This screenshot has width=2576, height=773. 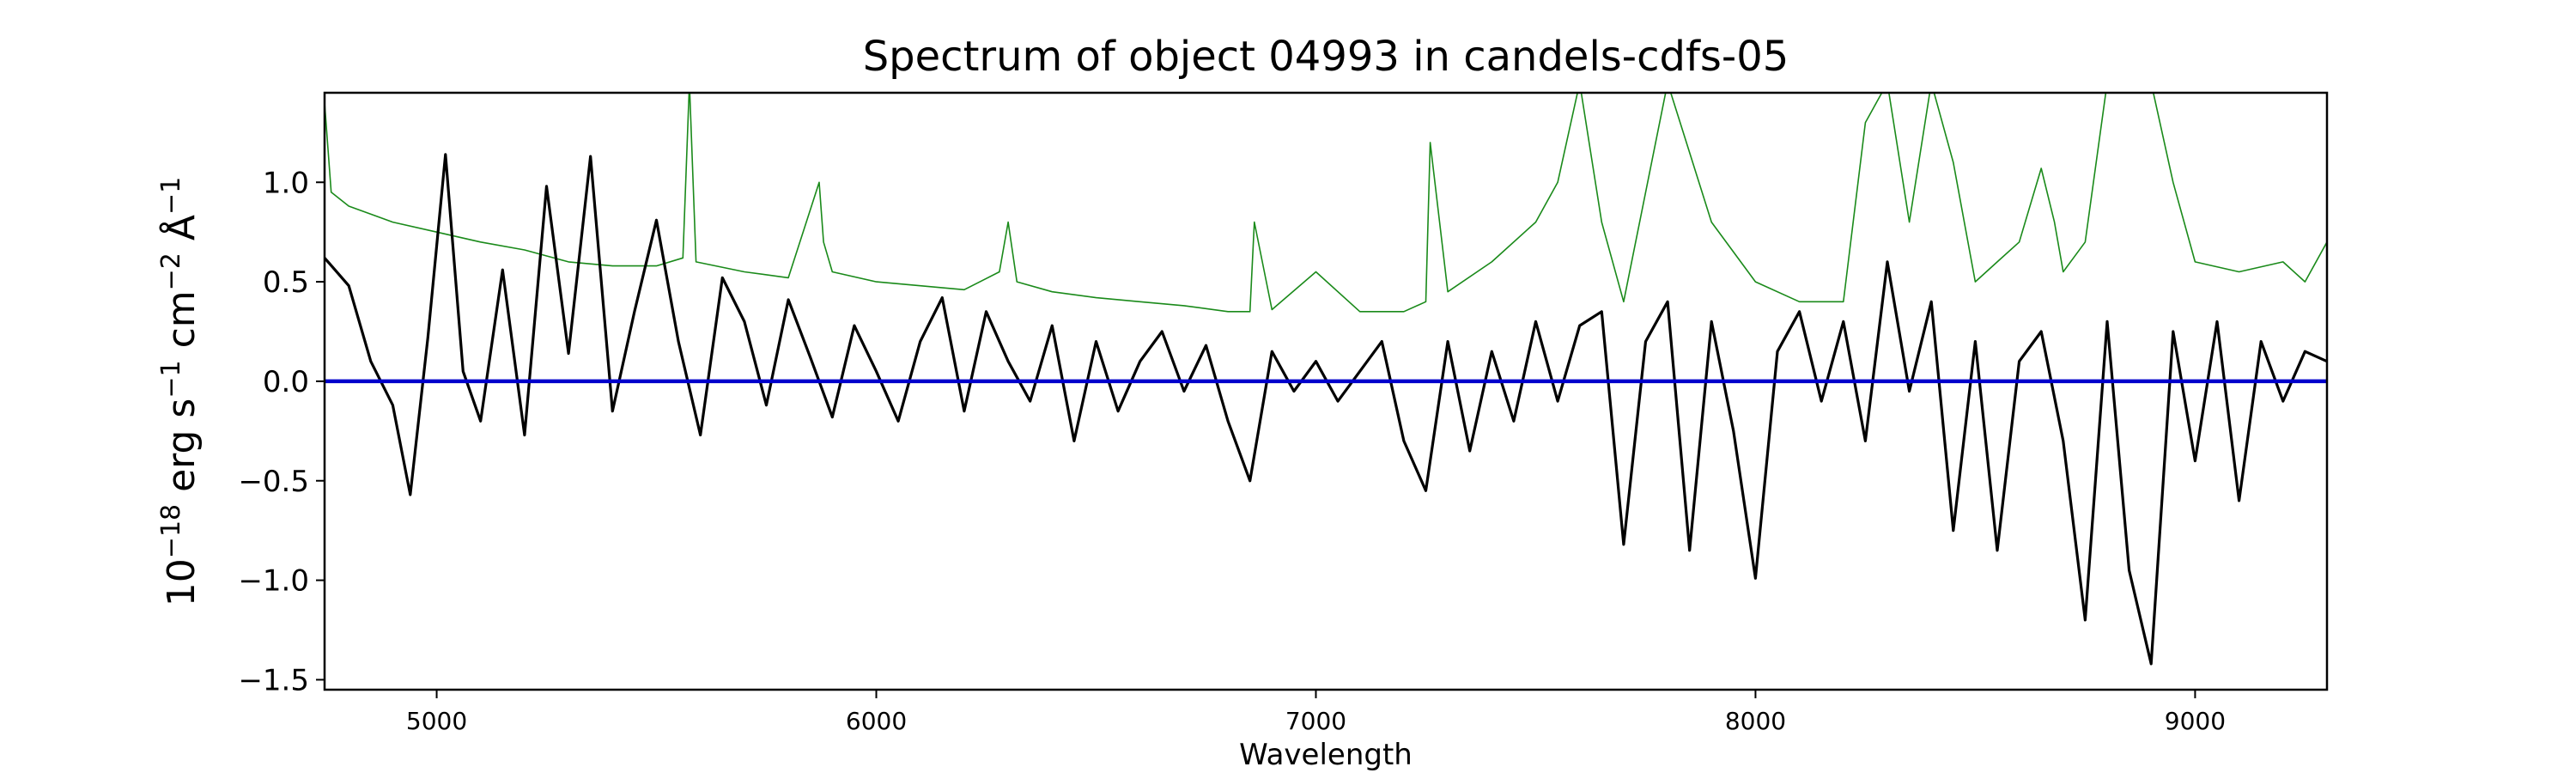 What do you see at coordinates (273, 680) in the screenshot?
I see `y-tick-label: −1.5` at bounding box center [273, 680].